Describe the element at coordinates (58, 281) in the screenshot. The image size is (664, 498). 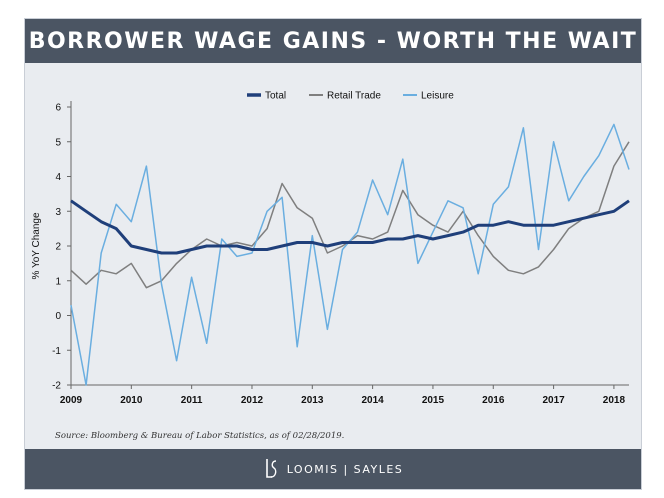
I see `y-tick-label: 1` at that location.